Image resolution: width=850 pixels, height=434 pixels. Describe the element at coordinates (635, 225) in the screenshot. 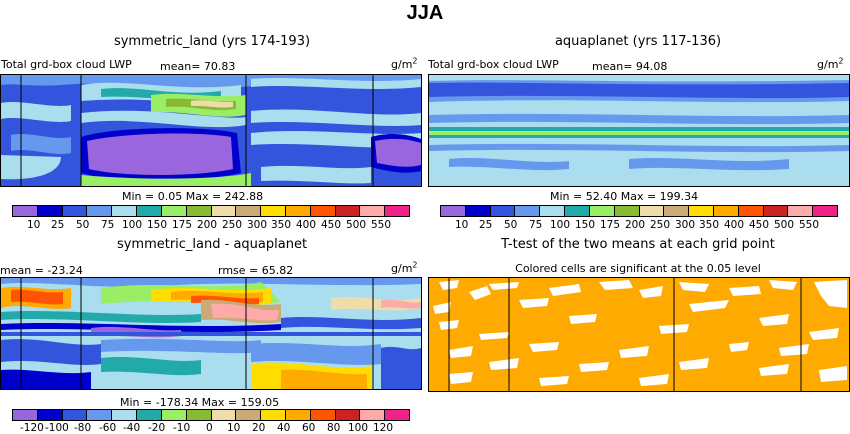

I see `cbar-tick: 200` at that location.